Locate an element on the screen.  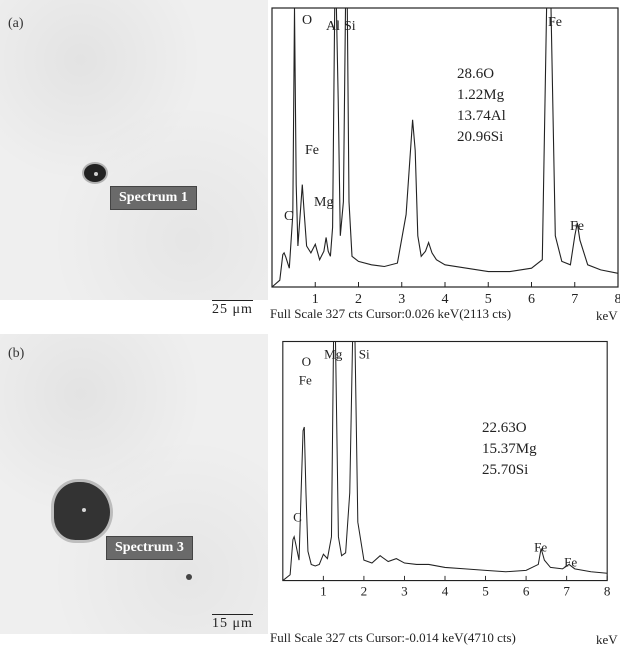
composition-list: 28.6O 1.22Mg 13.74Al 20.96Si is located at coordinates (481, 106).